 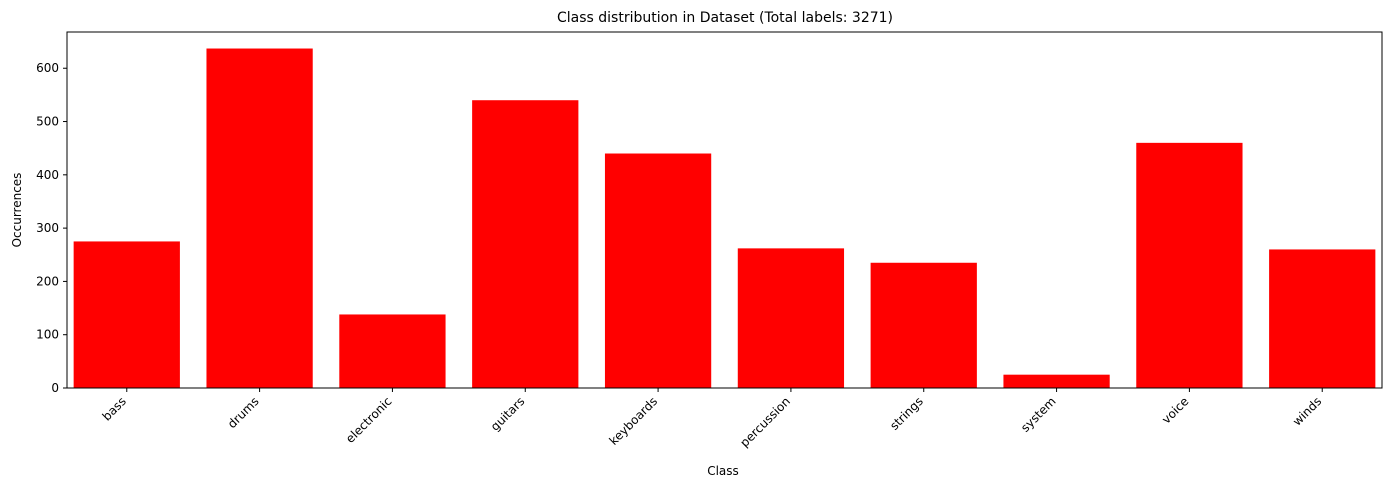 I want to click on y-tick-label: 400, so click(x=47, y=175).